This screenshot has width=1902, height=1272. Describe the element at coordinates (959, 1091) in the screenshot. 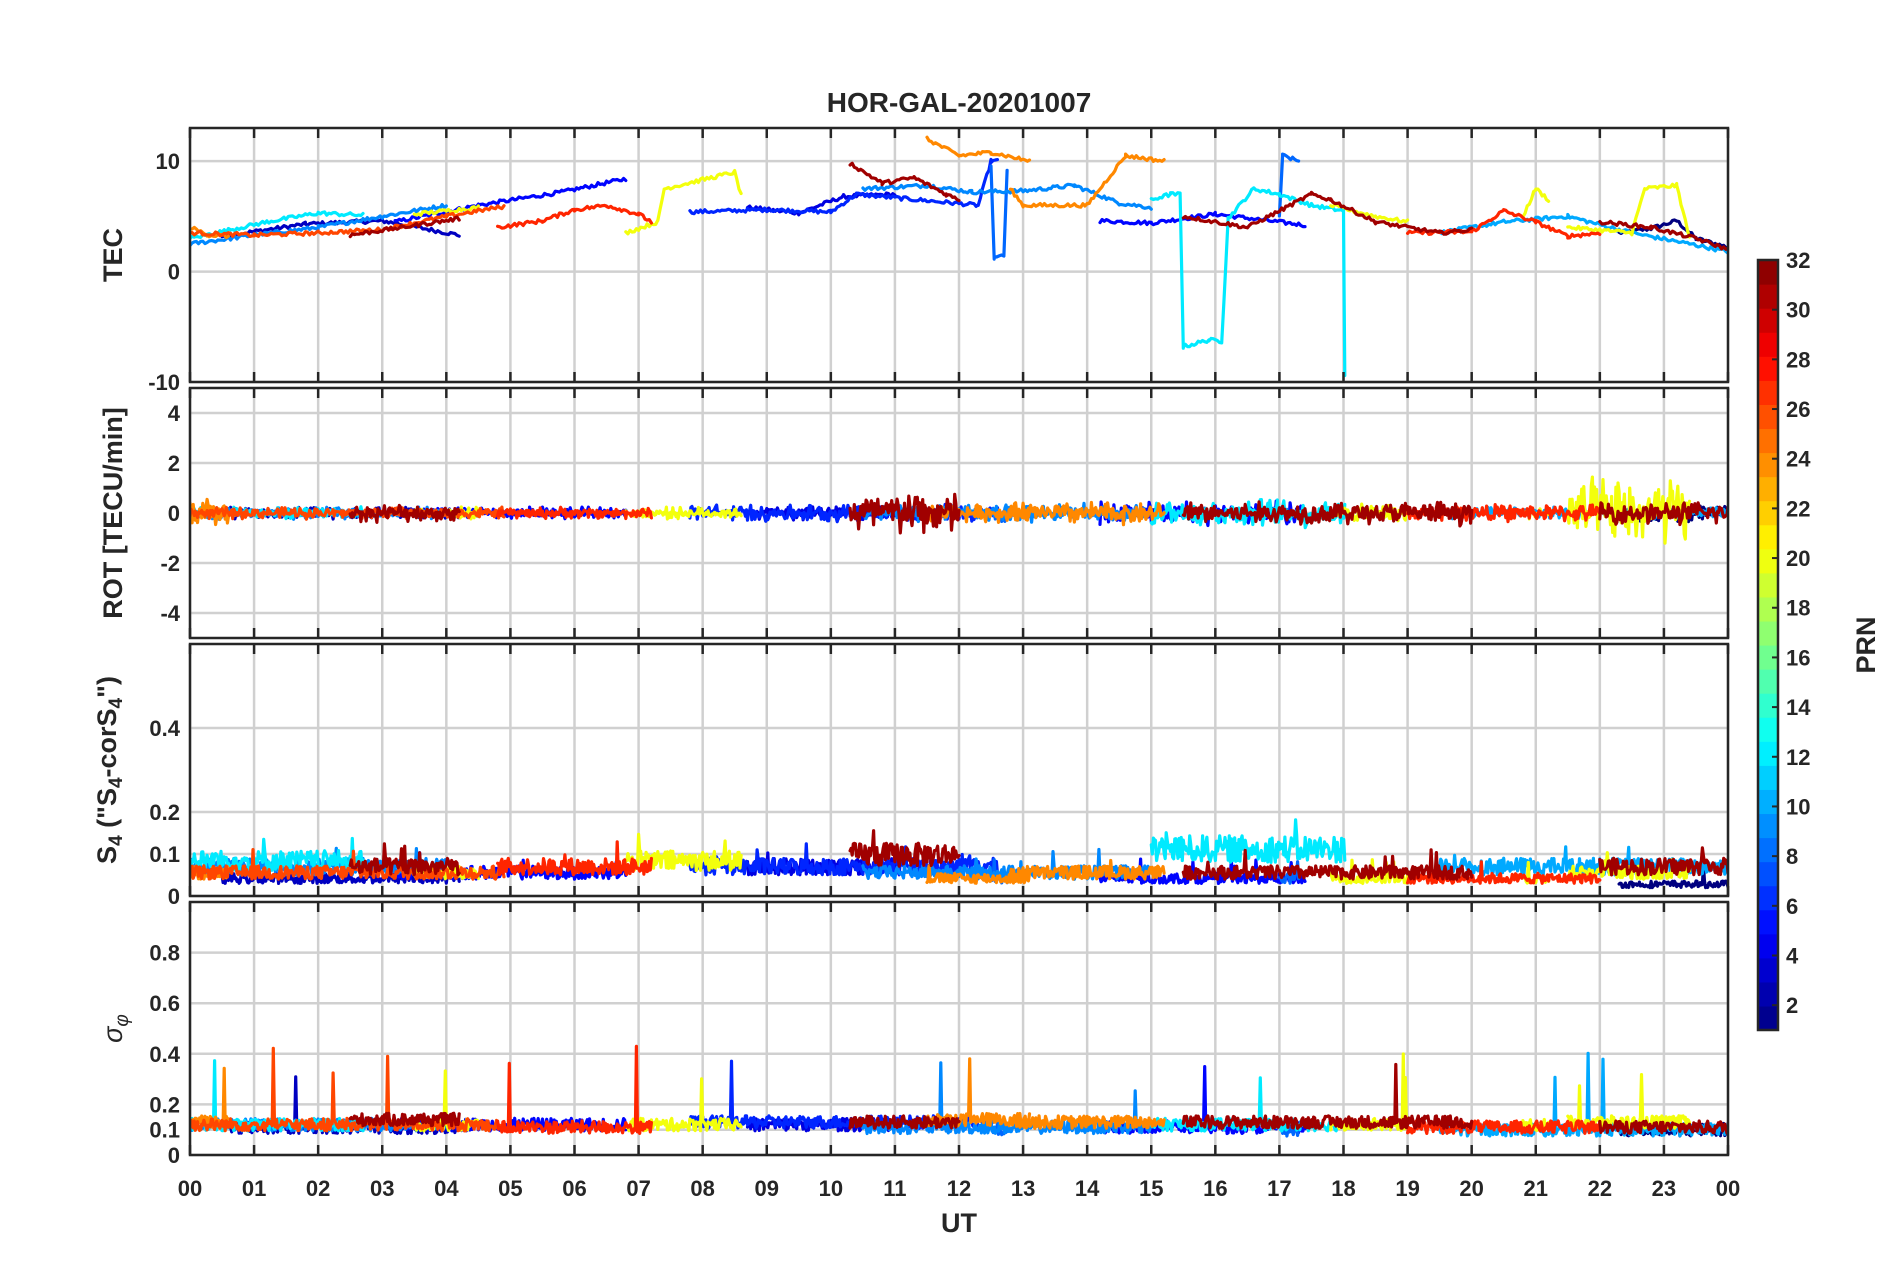

I see `traces-sigma` at that location.